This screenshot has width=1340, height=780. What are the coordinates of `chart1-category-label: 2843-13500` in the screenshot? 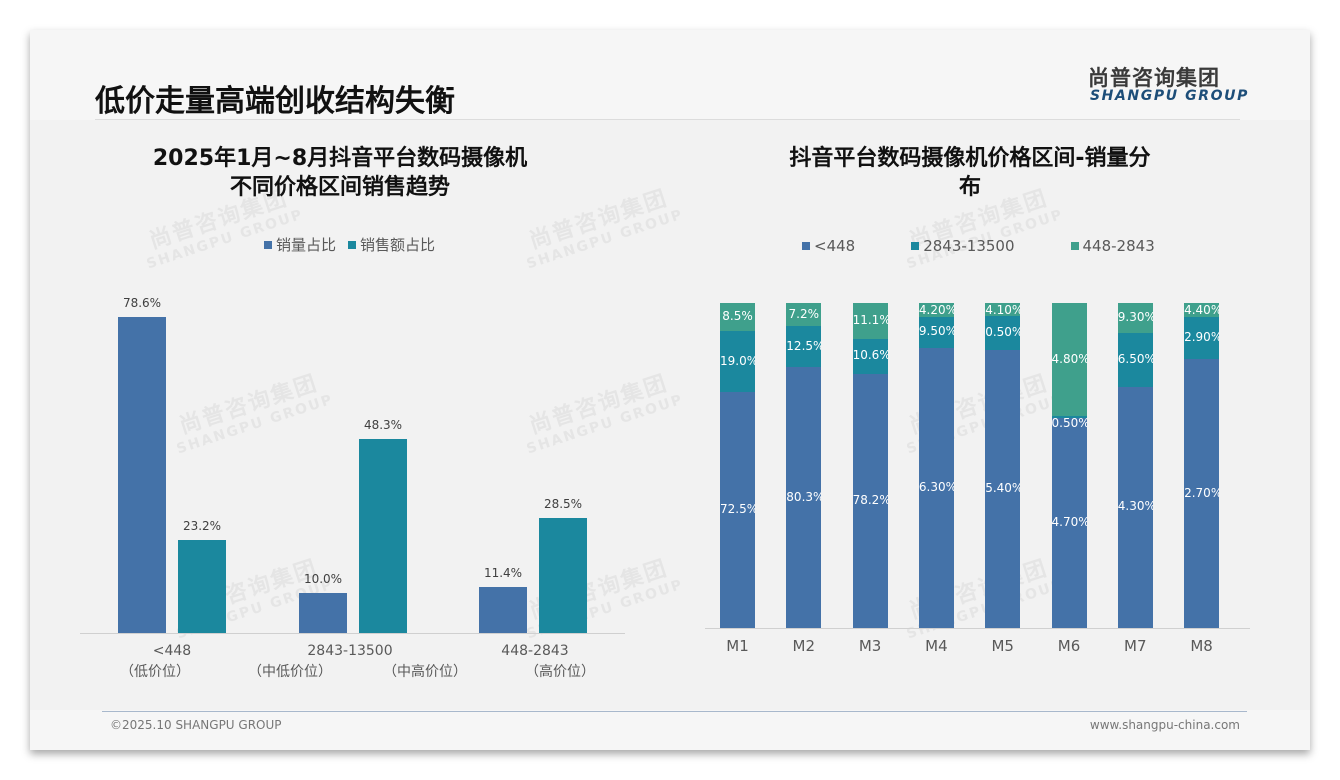 It's located at (350, 651).